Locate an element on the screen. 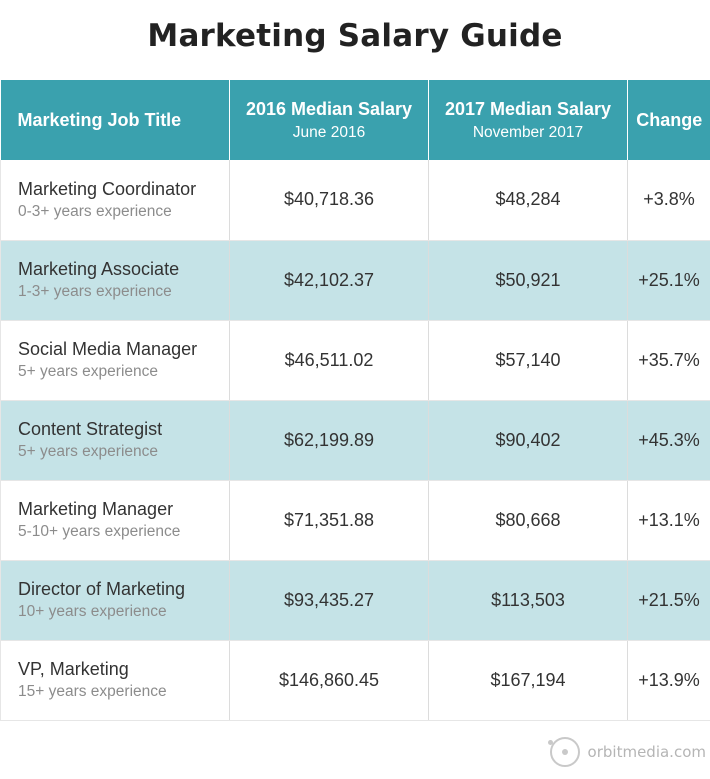 The width and height of the screenshot is (710, 779). logo-text: orbitmedia.com is located at coordinates (646, 752).